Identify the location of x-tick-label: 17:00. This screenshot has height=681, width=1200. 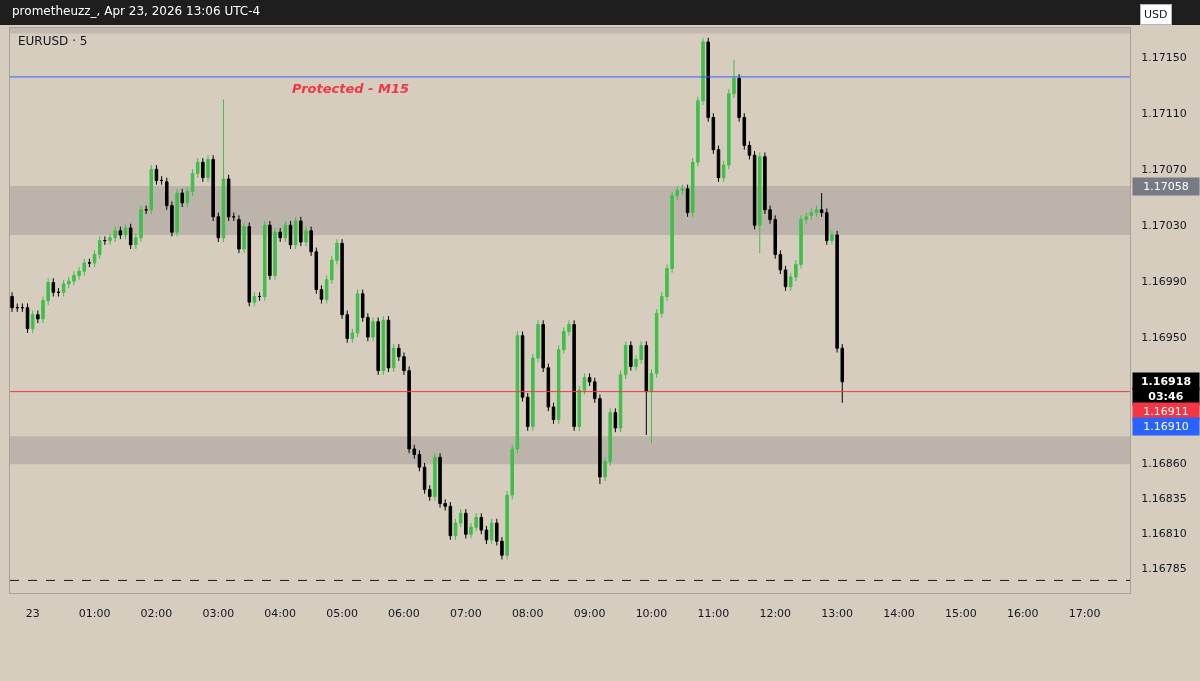
(1084, 614).